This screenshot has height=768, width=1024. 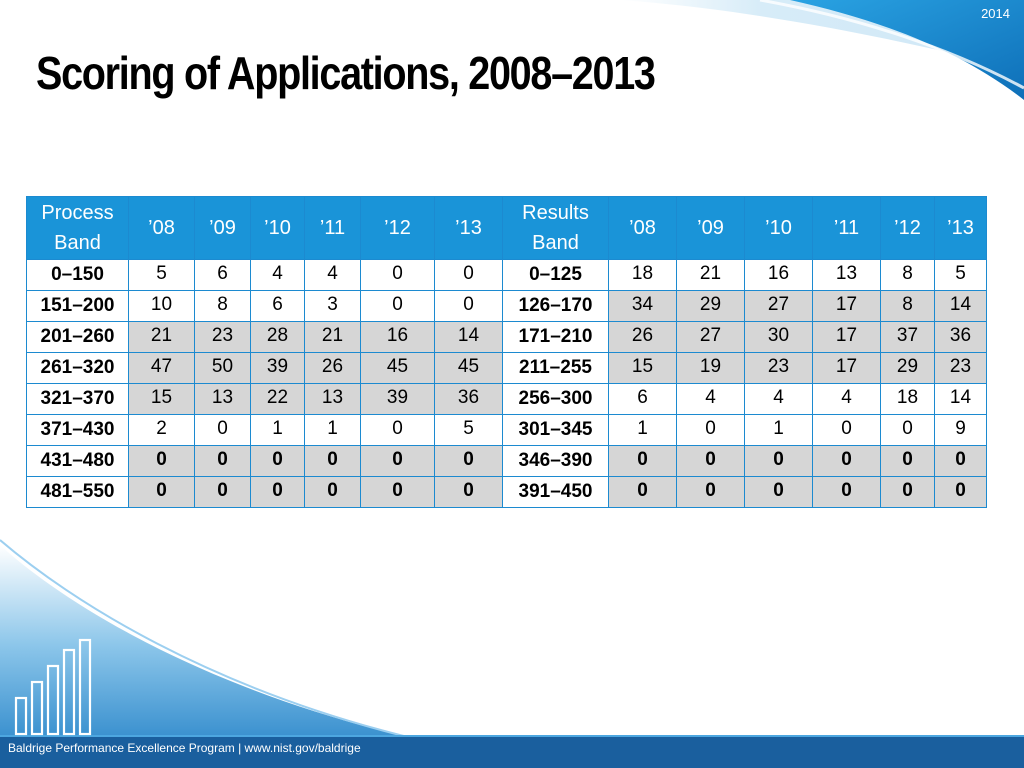 What do you see at coordinates (53, 687) in the screenshot?
I see `baldrige-bars-logo` at bounding box center [53, 687].